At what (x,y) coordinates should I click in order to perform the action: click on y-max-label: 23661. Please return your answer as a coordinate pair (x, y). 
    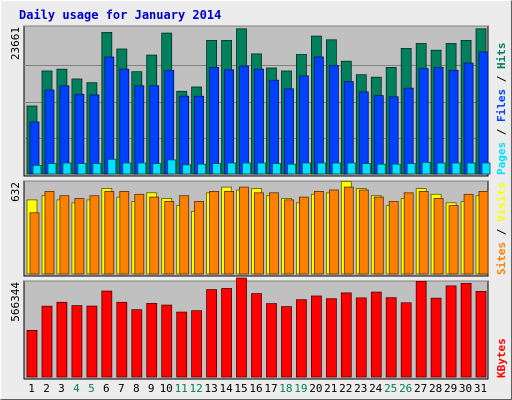
    Looking at the image, I should click on (15, 43).